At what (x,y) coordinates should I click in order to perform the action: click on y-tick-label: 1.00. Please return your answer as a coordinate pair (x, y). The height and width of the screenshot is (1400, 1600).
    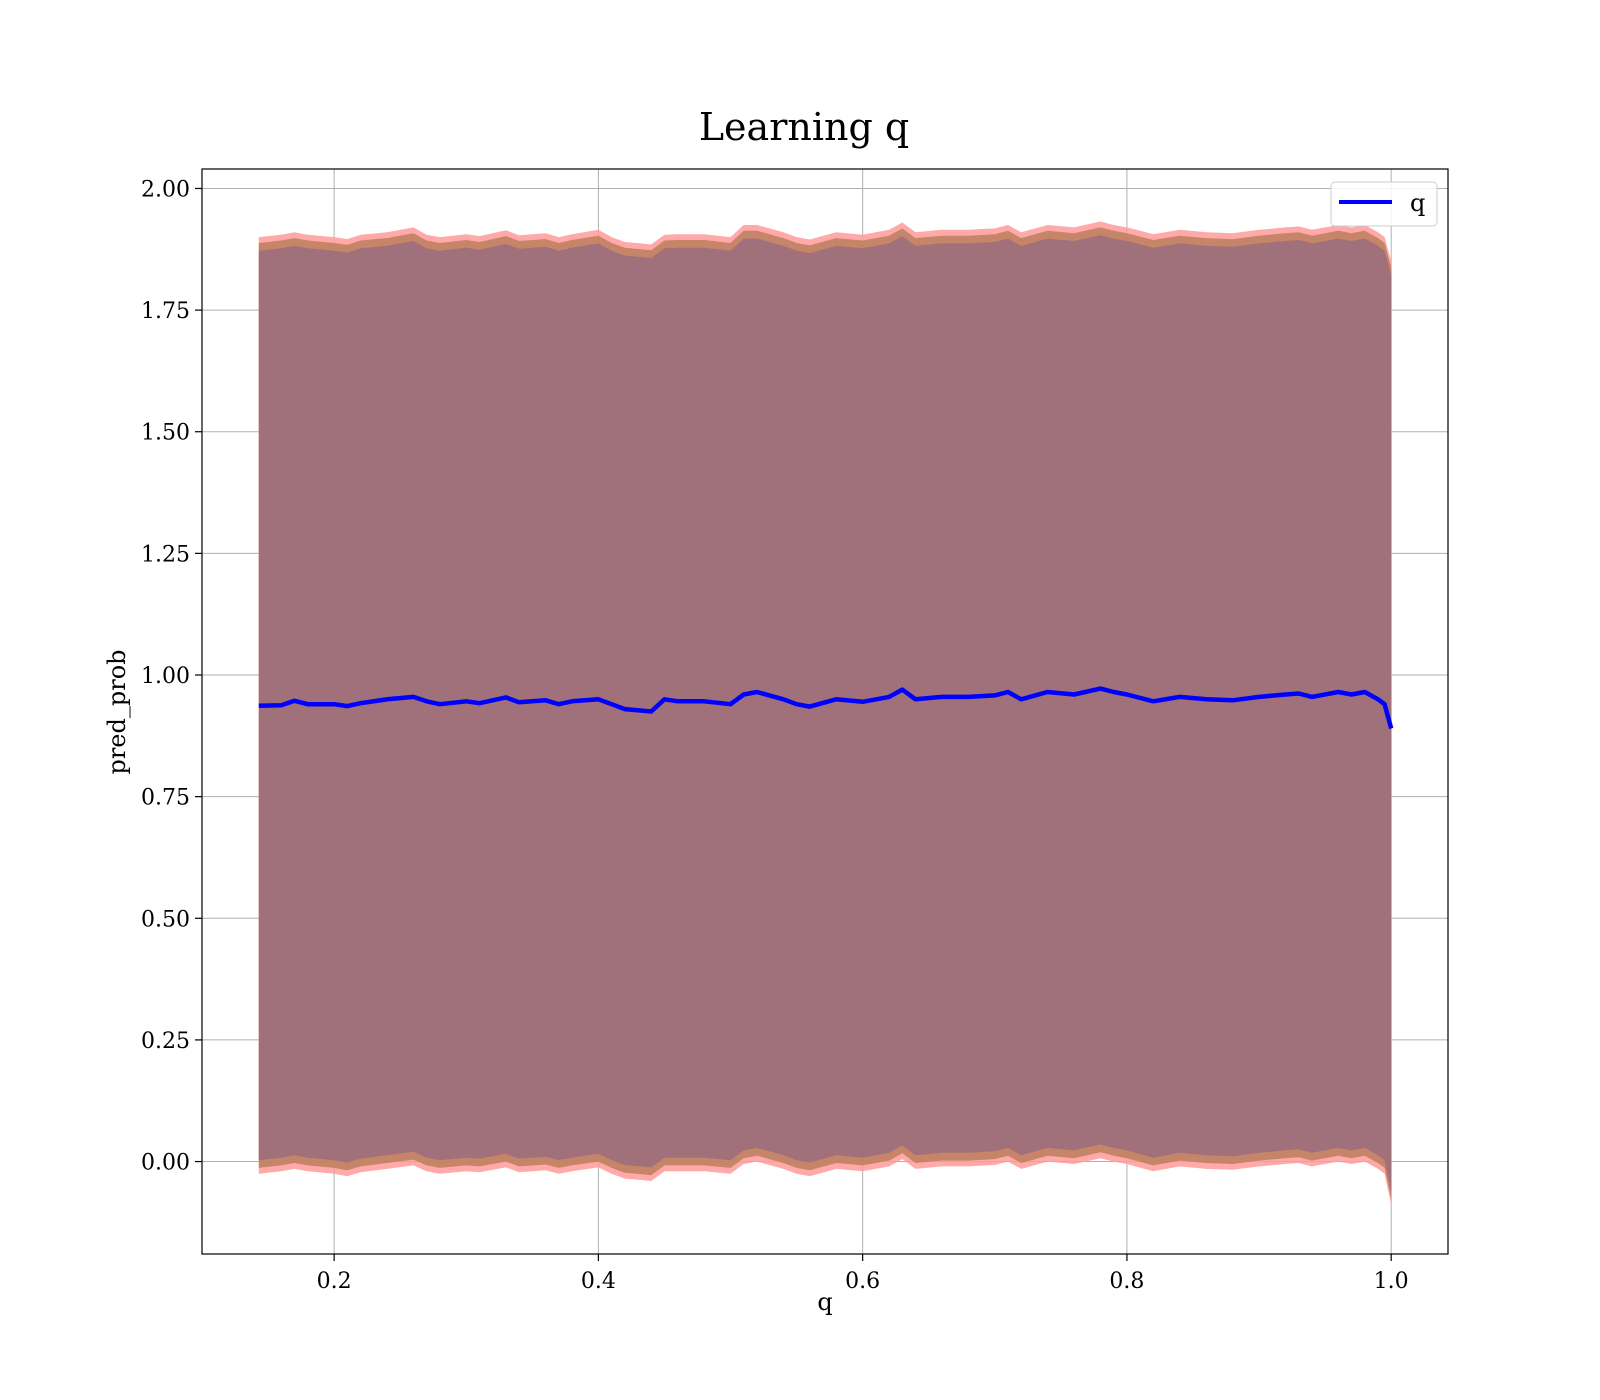
    Looking at the image, I should click on (165, 676).